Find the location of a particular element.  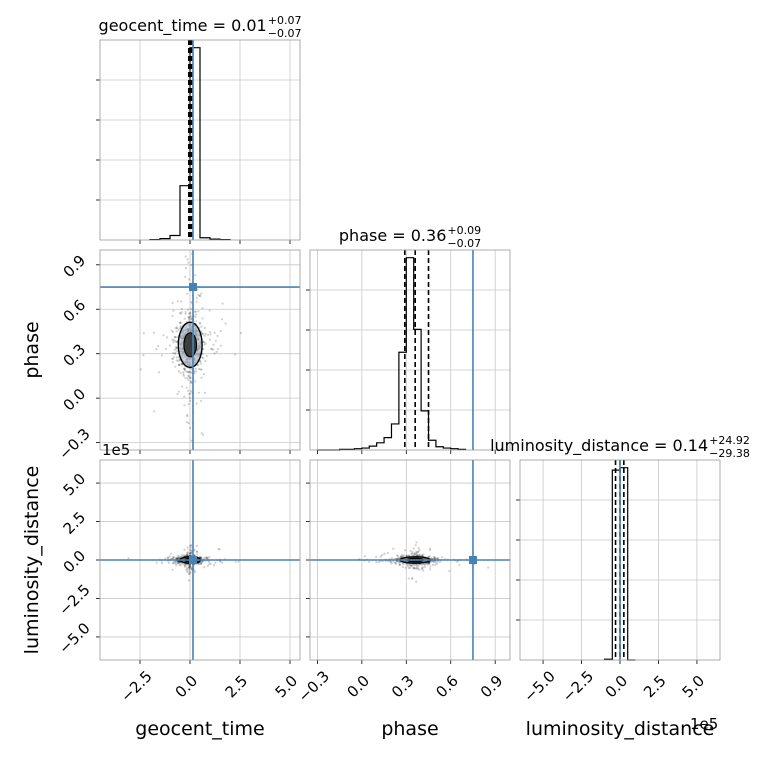

y-tick-label-luminosity_distance: 0.0 is located at coordinates (75, 562).